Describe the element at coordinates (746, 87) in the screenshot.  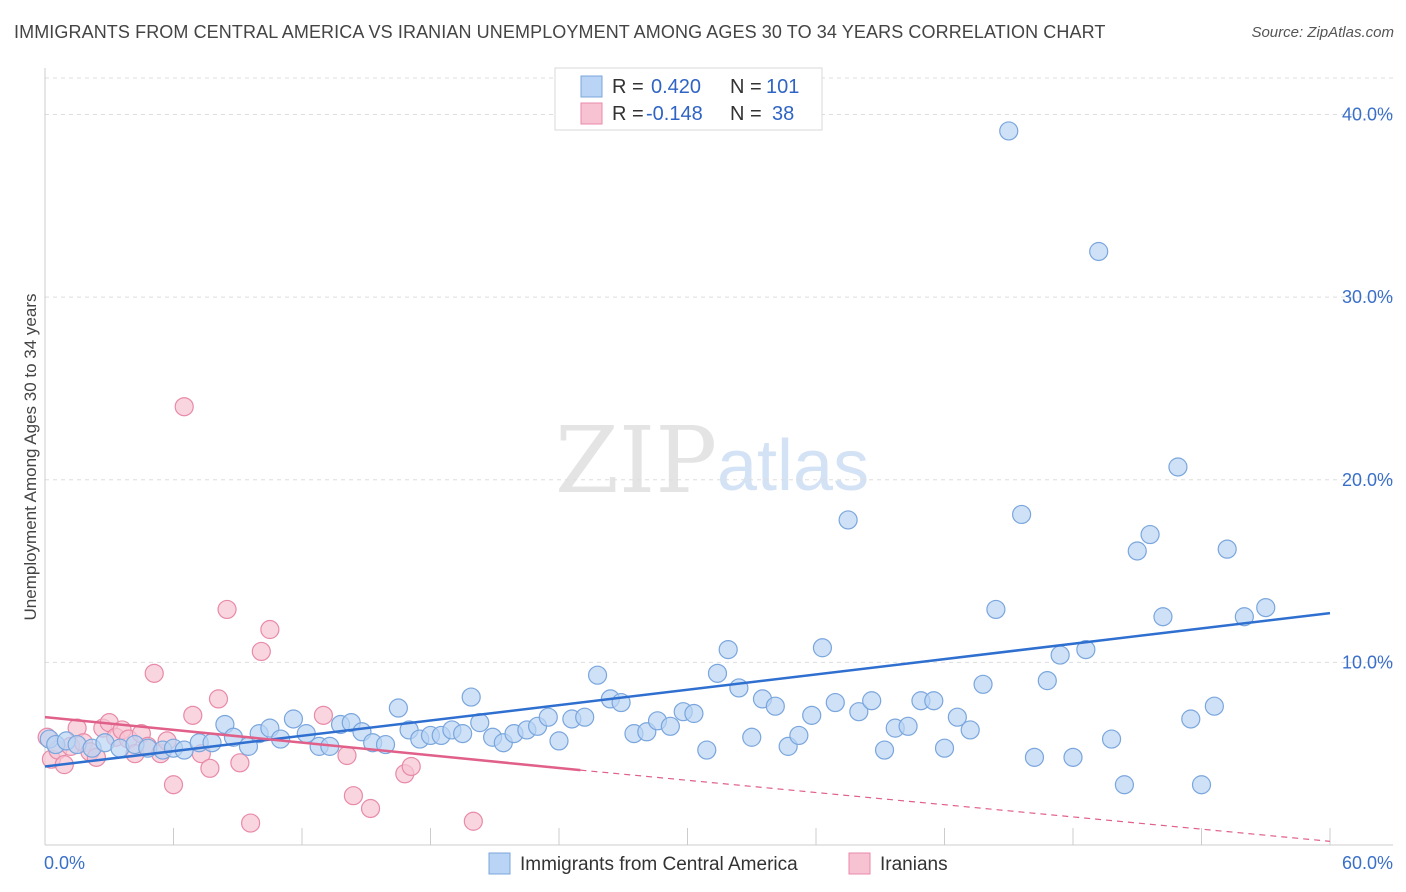
I see `legend-n-label-1: N =` at that location.